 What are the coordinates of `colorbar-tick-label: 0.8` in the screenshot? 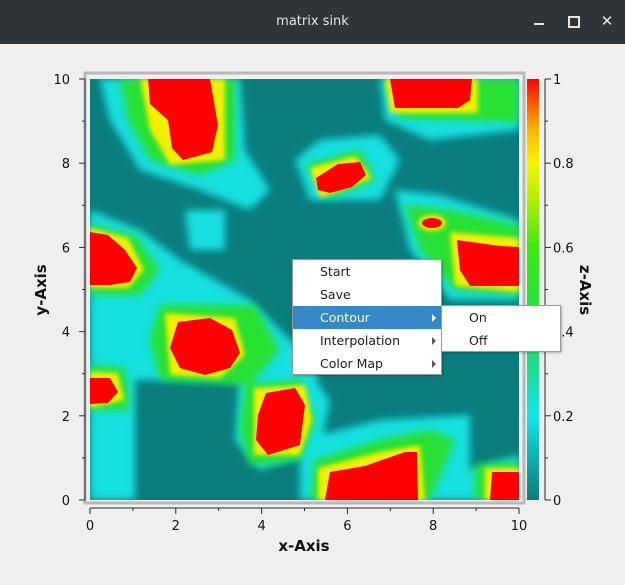 It's located at (563, 164).